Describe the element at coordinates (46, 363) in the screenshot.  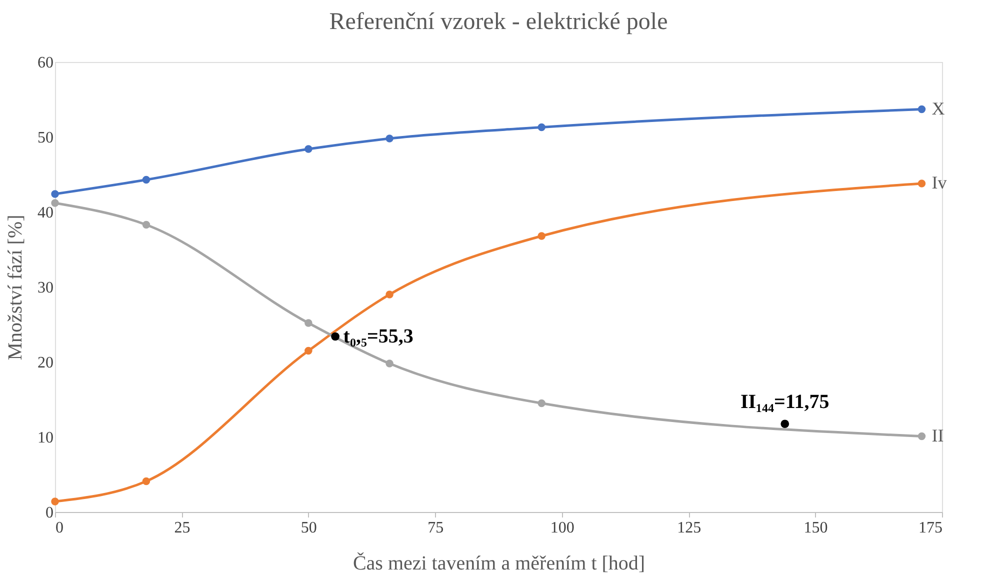
I see `y-tick-label: 20` at that location.